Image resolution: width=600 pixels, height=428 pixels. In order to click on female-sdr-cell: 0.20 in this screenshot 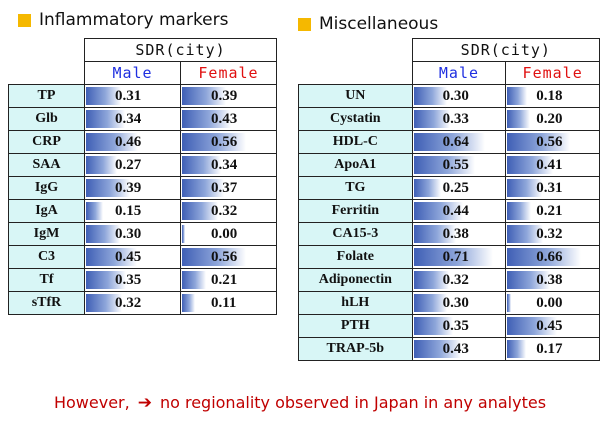, I will do `click(552, 119)`.